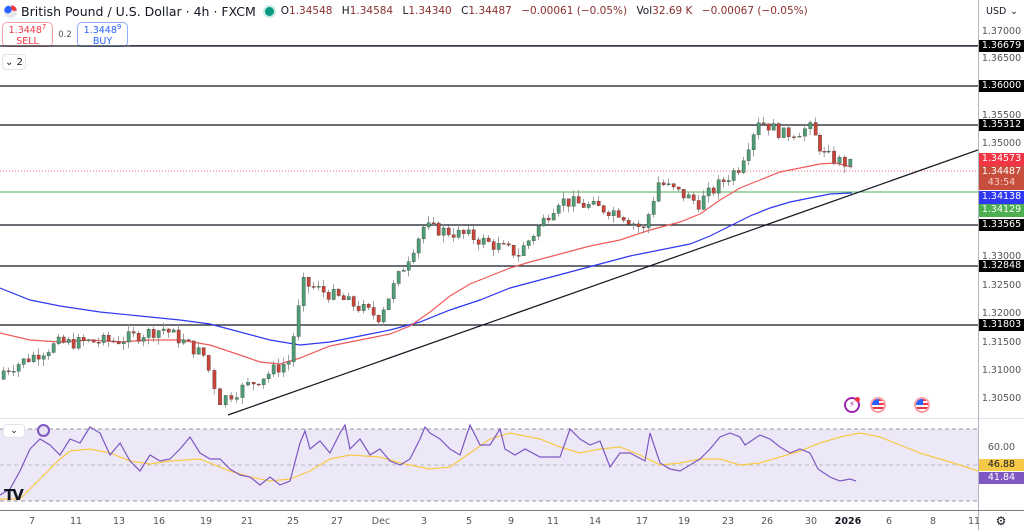  Describe the element at coordinates (43, 430) in the screenshot. I see `rsi-indicator-icon` at that location.